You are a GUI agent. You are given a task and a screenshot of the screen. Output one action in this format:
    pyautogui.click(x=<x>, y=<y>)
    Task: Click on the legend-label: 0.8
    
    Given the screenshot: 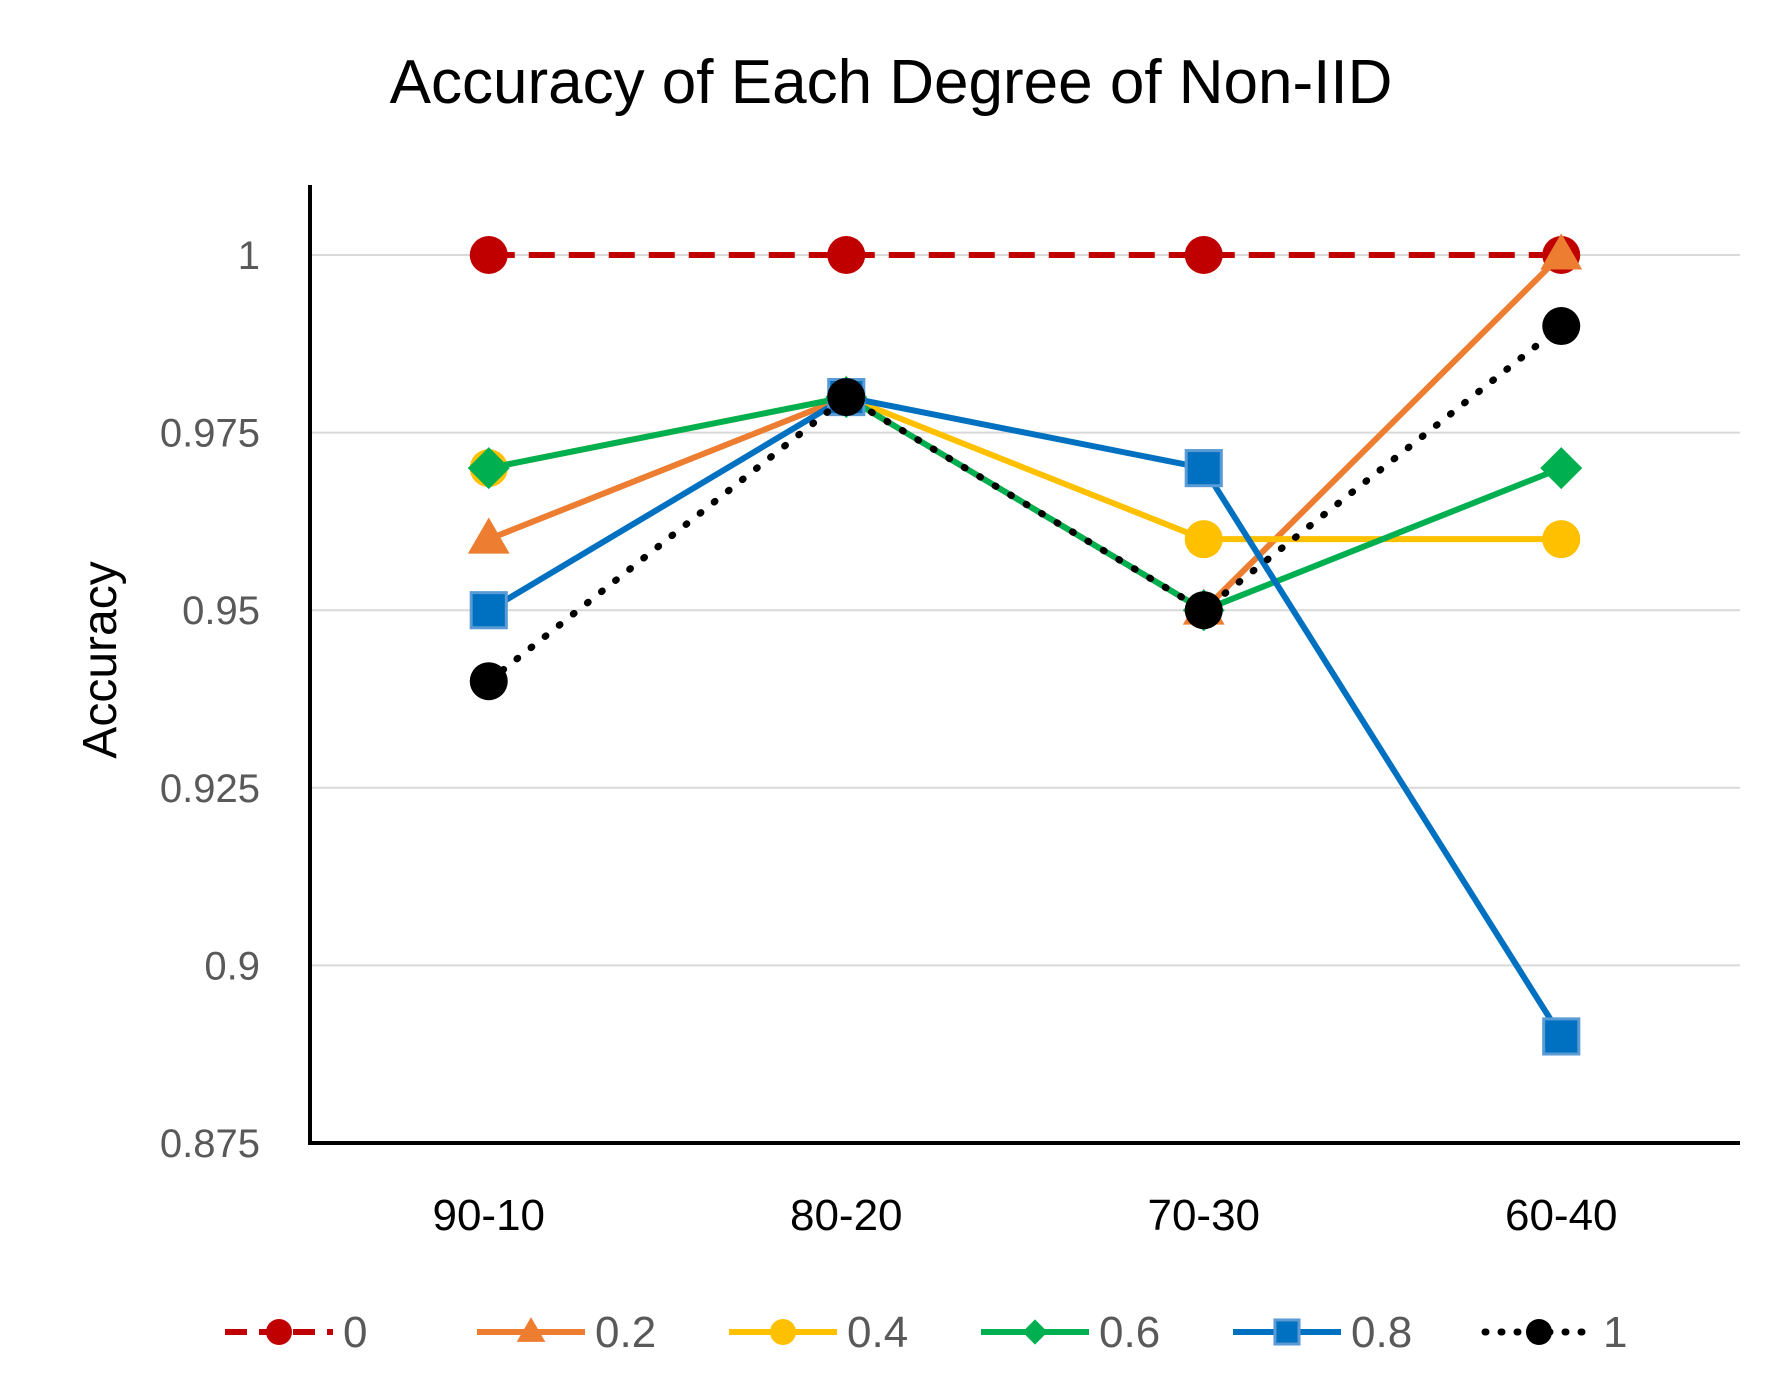 What is the action you would take?
    pyautogui.click(x=1381, y=1332)
    